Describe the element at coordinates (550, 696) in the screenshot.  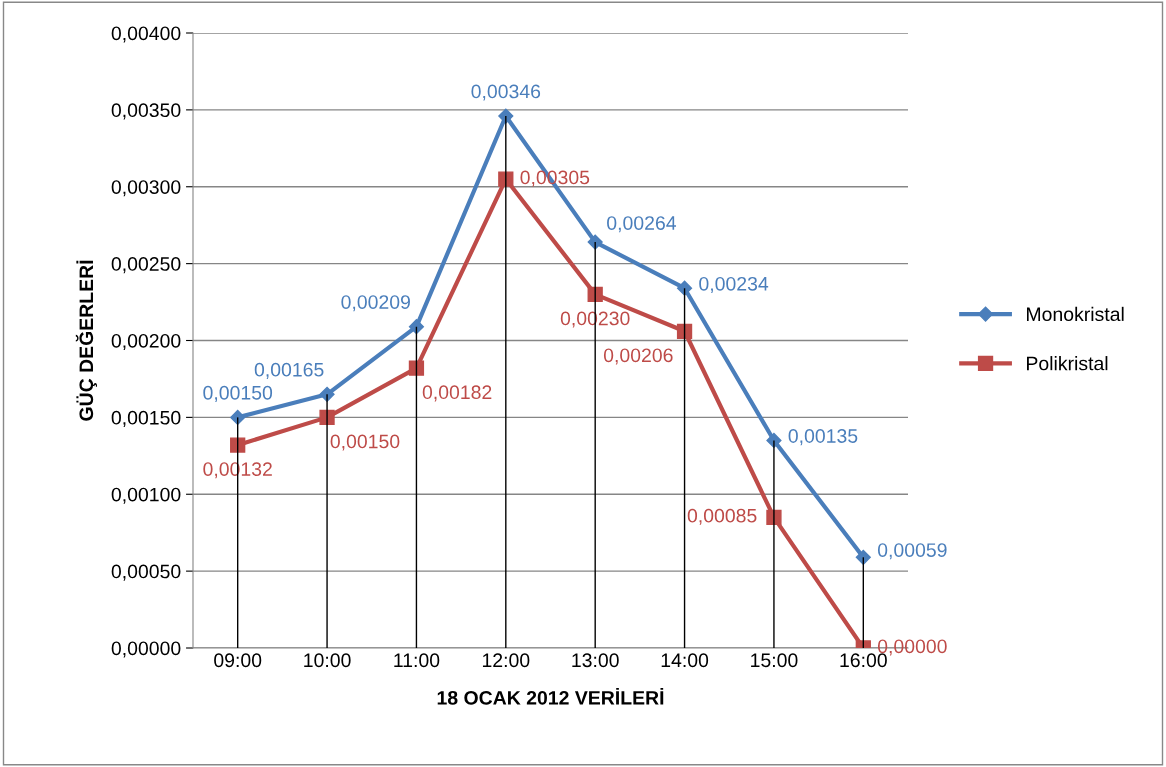
I see `x-axis-title: 18 OCAK 2012 VERİLERİ` at that location.